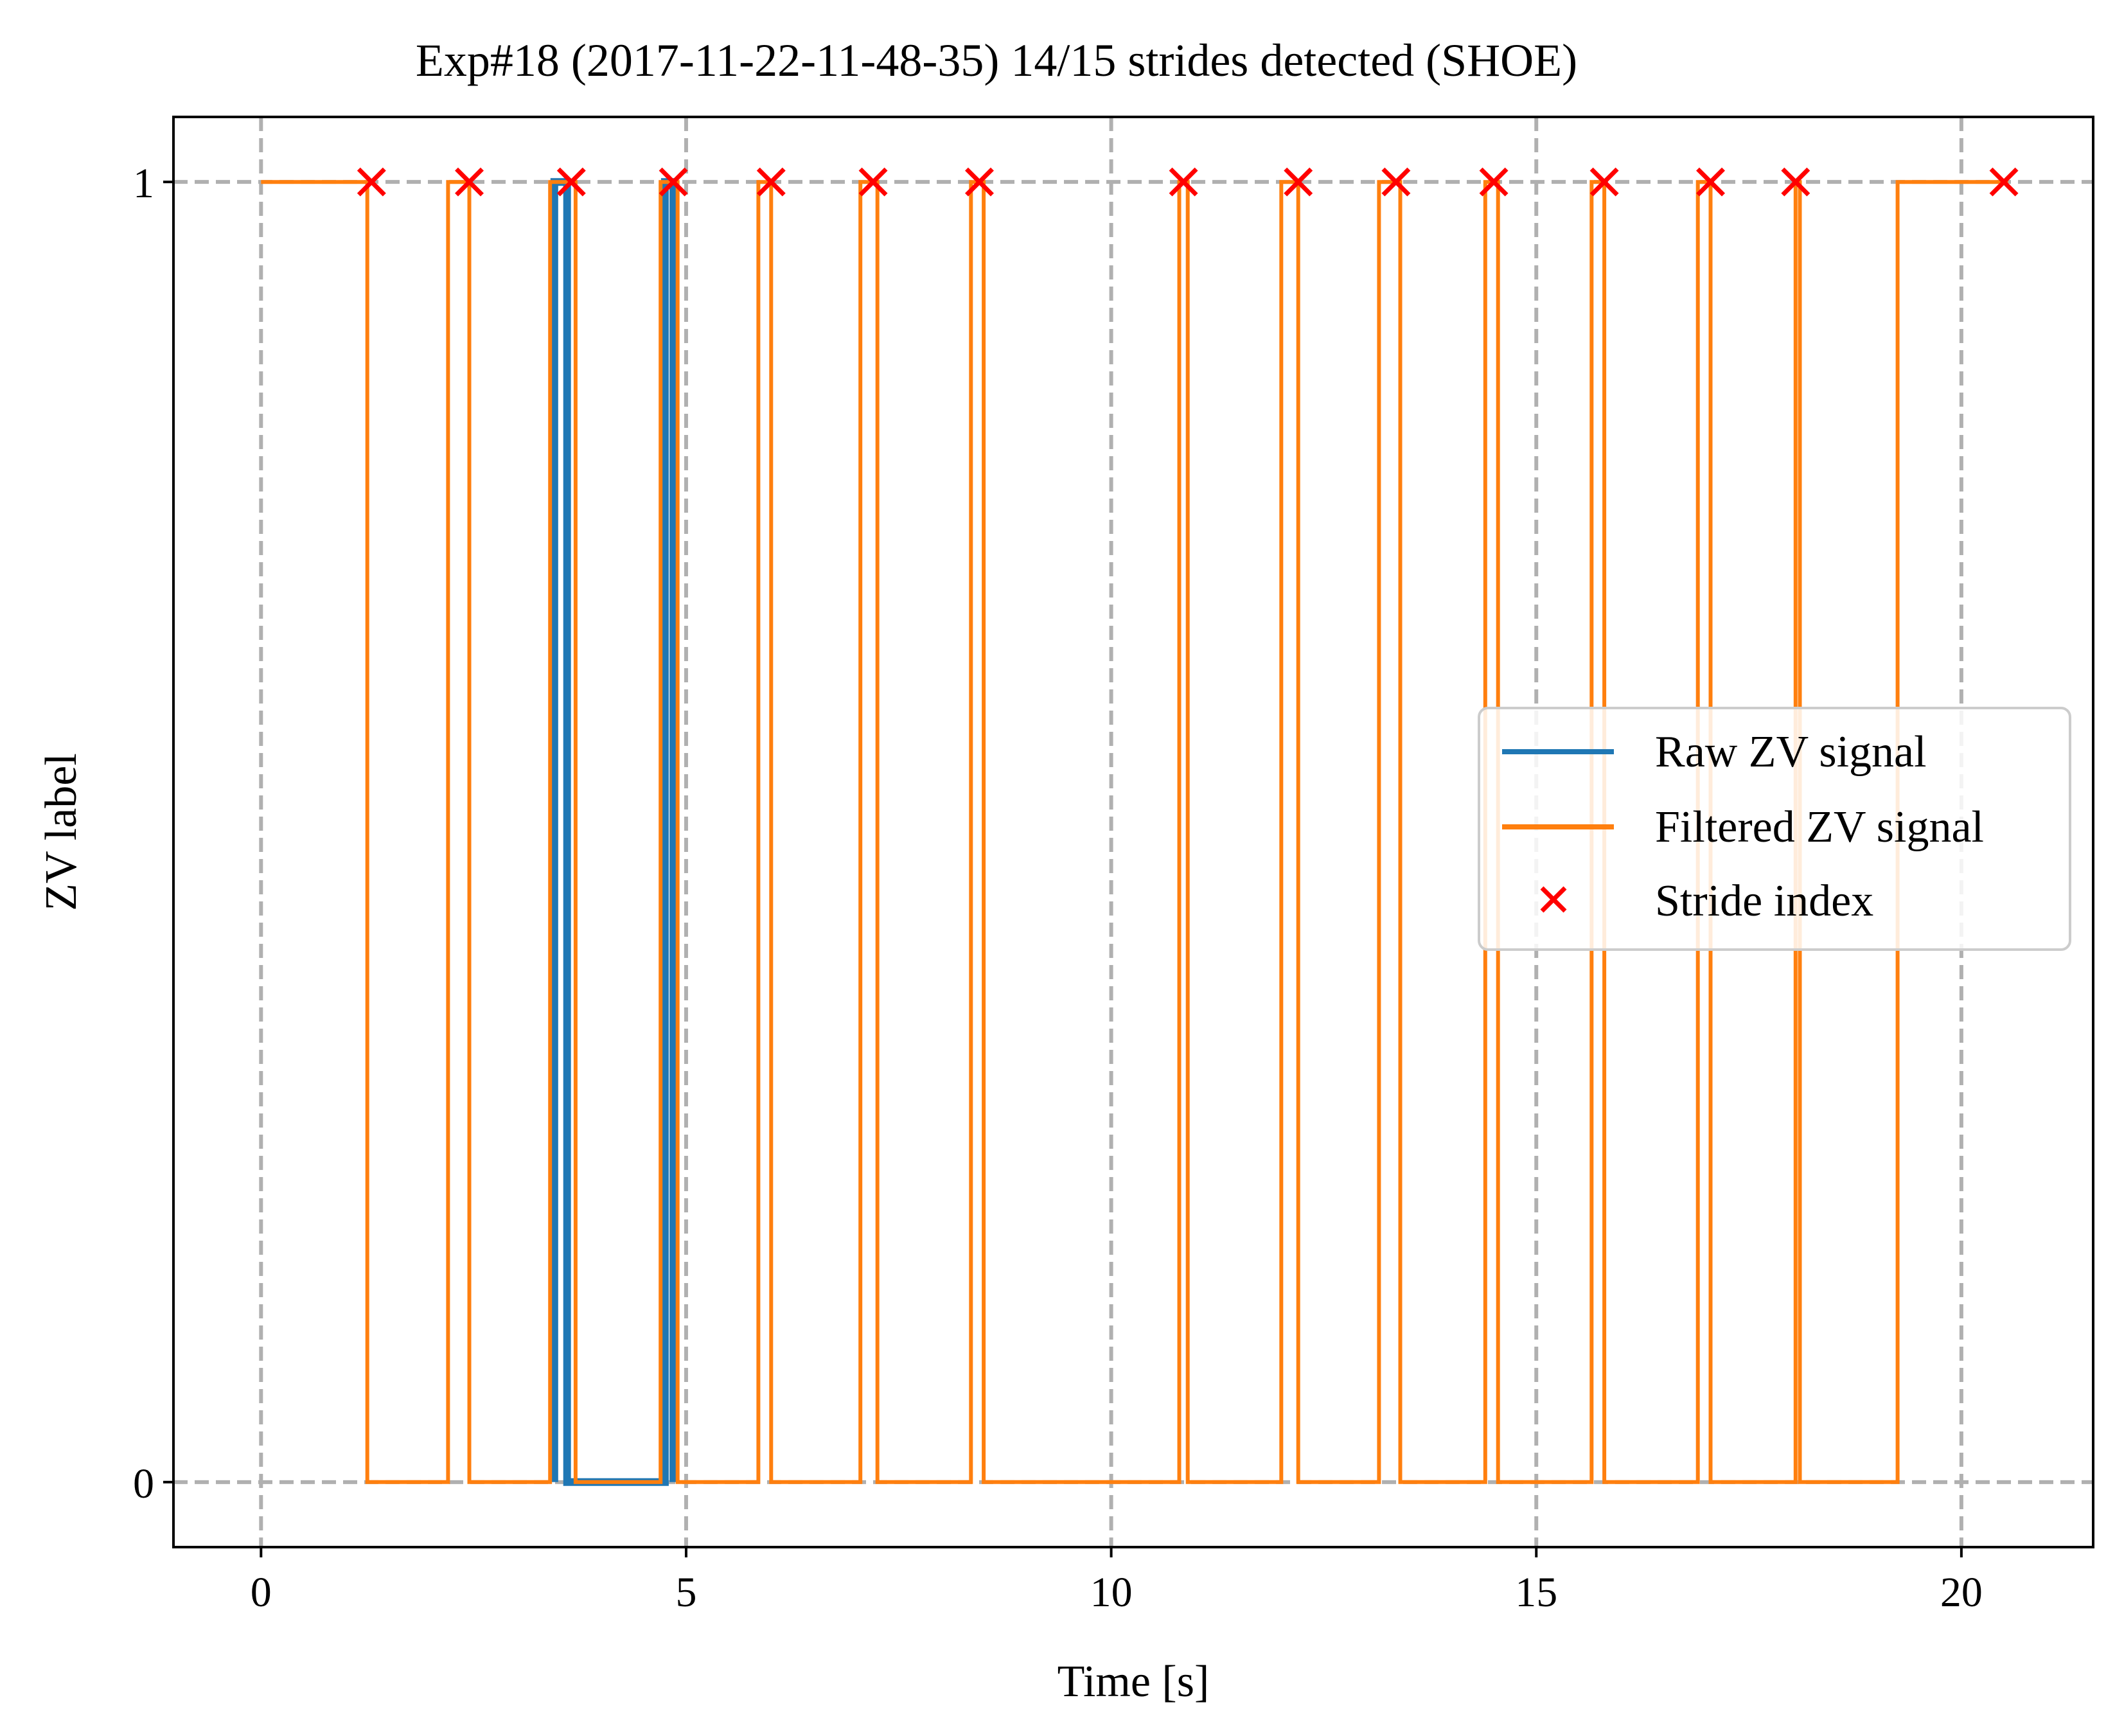  I want to click on legend-stride-label: Stride index, so click(1764, 901).